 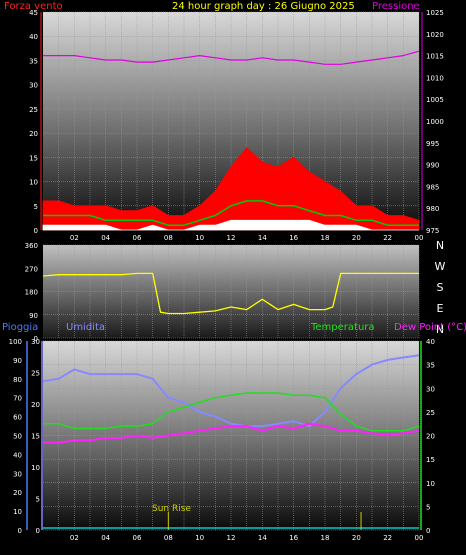 What do you see at coordinates (36, 339) in the screenshot?
I see `direction-y-tick-label: 0` at bounding box center [36, 339].